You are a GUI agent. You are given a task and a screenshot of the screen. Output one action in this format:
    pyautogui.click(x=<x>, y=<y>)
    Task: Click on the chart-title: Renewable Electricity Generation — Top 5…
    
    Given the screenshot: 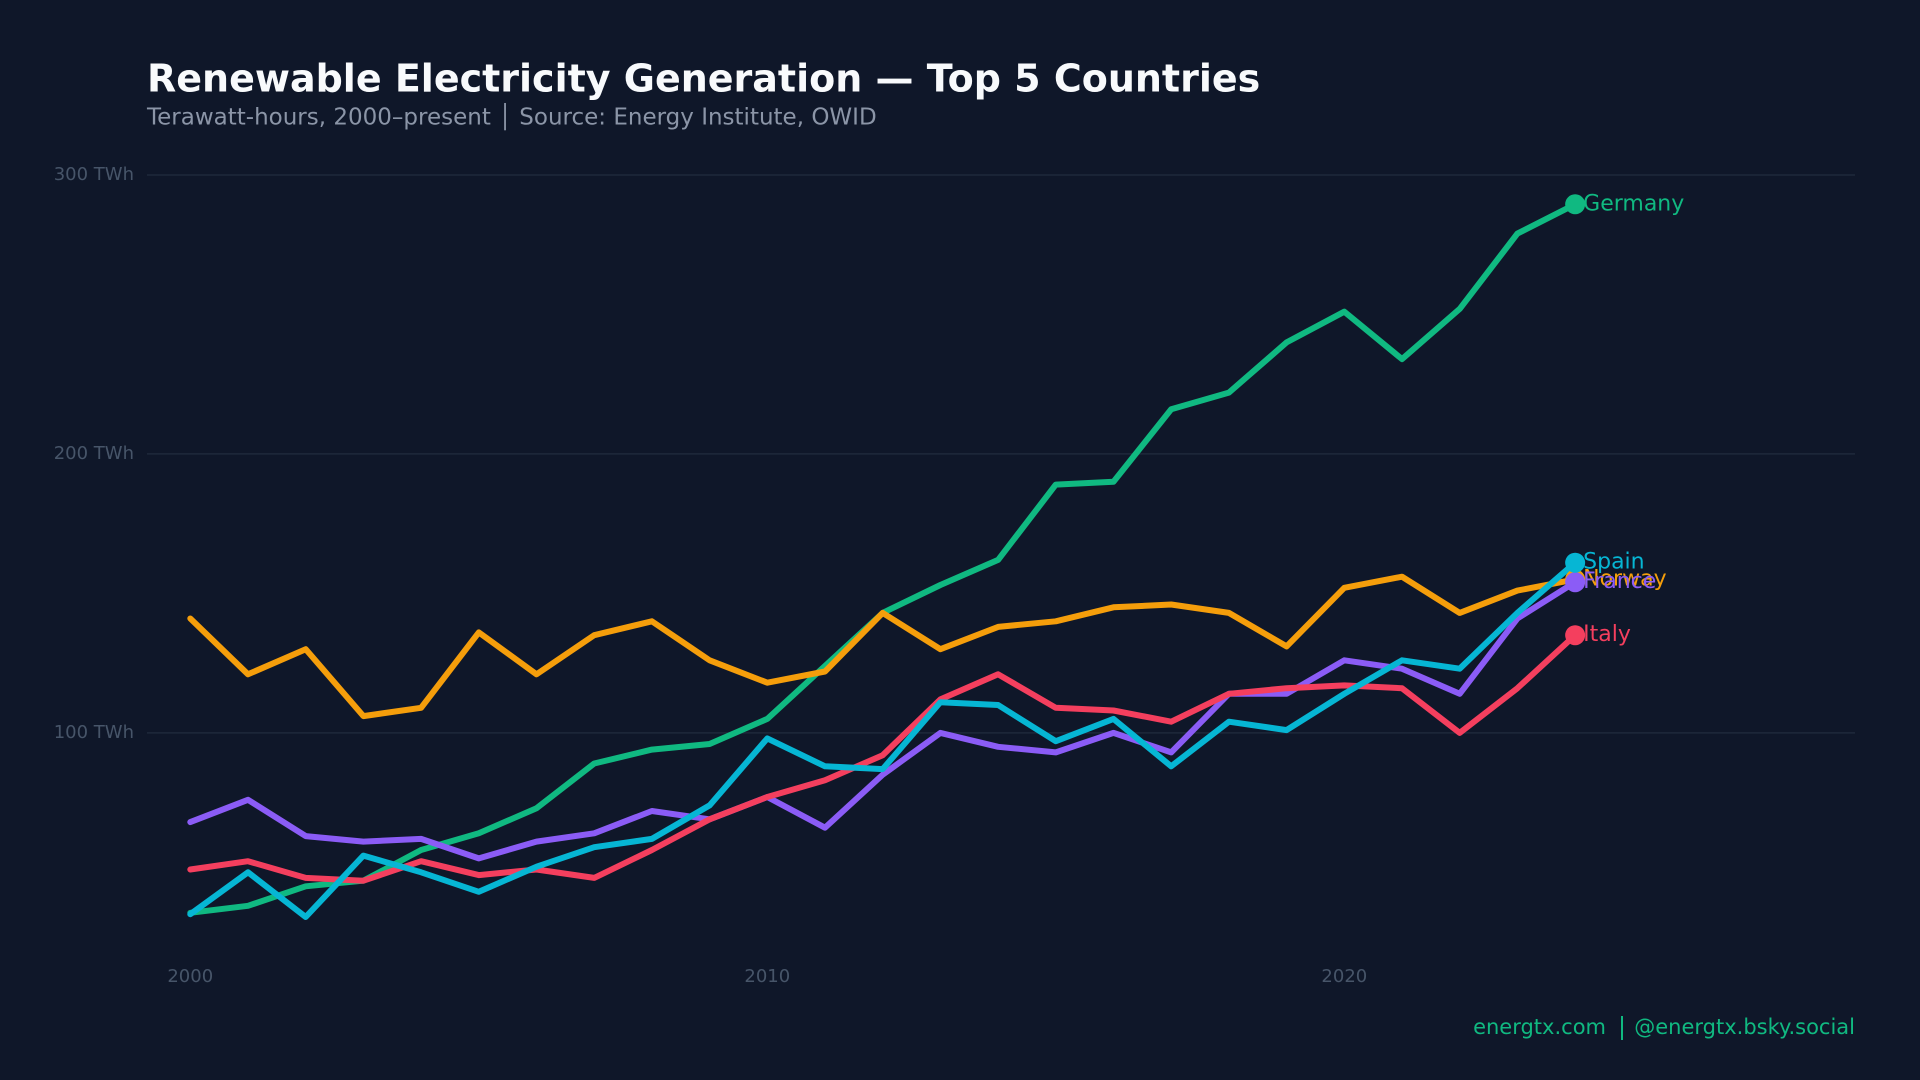 What is the action you would take?
    pyautogui.click(x=703, y=79)
    